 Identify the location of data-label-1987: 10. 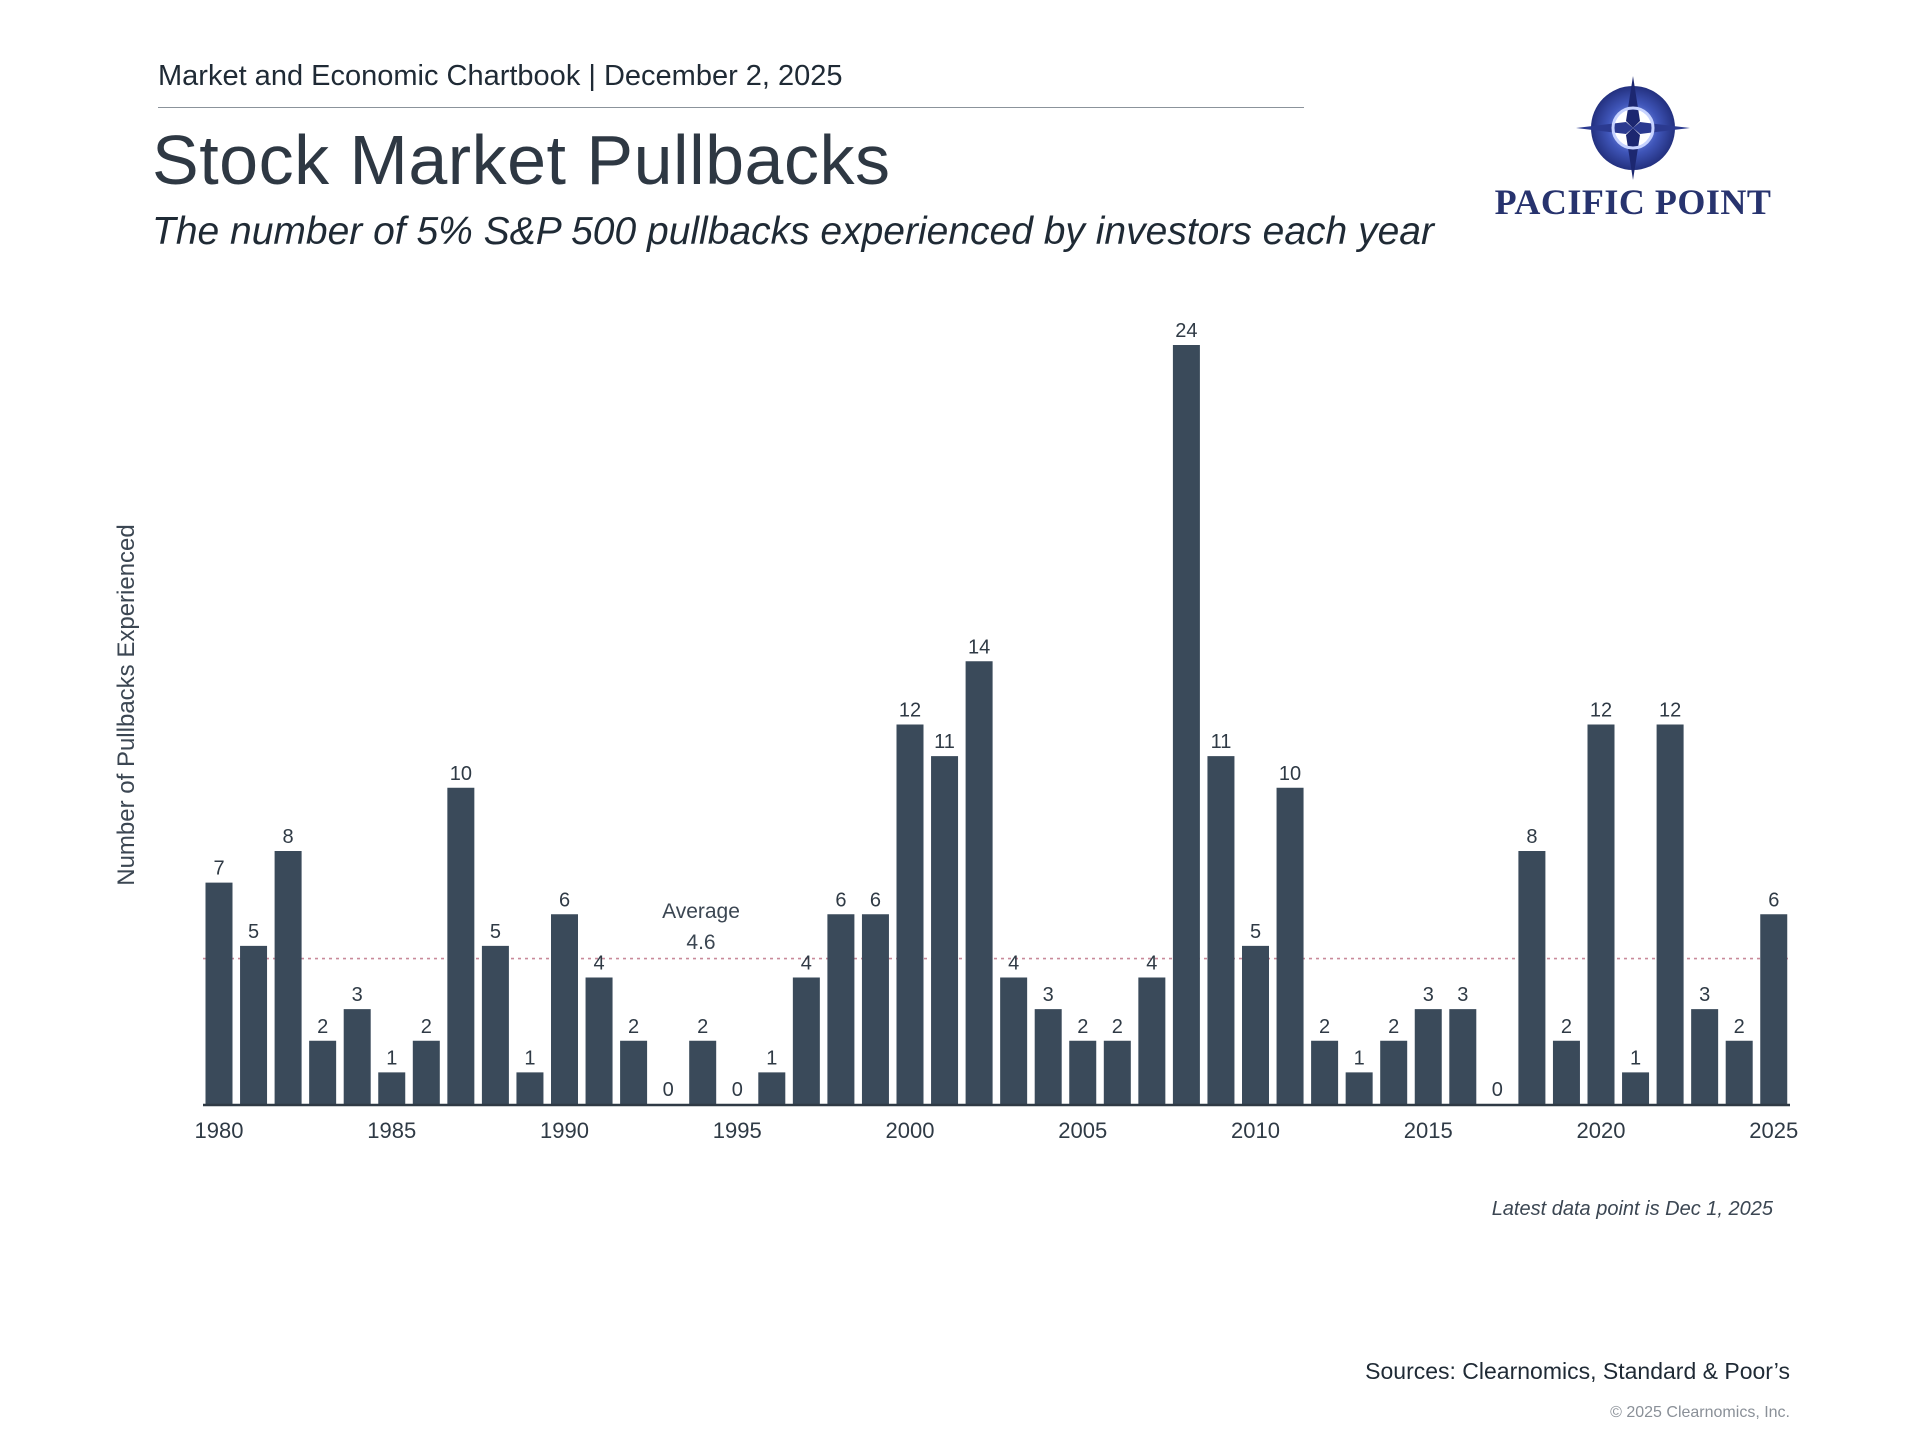
(461, 774).